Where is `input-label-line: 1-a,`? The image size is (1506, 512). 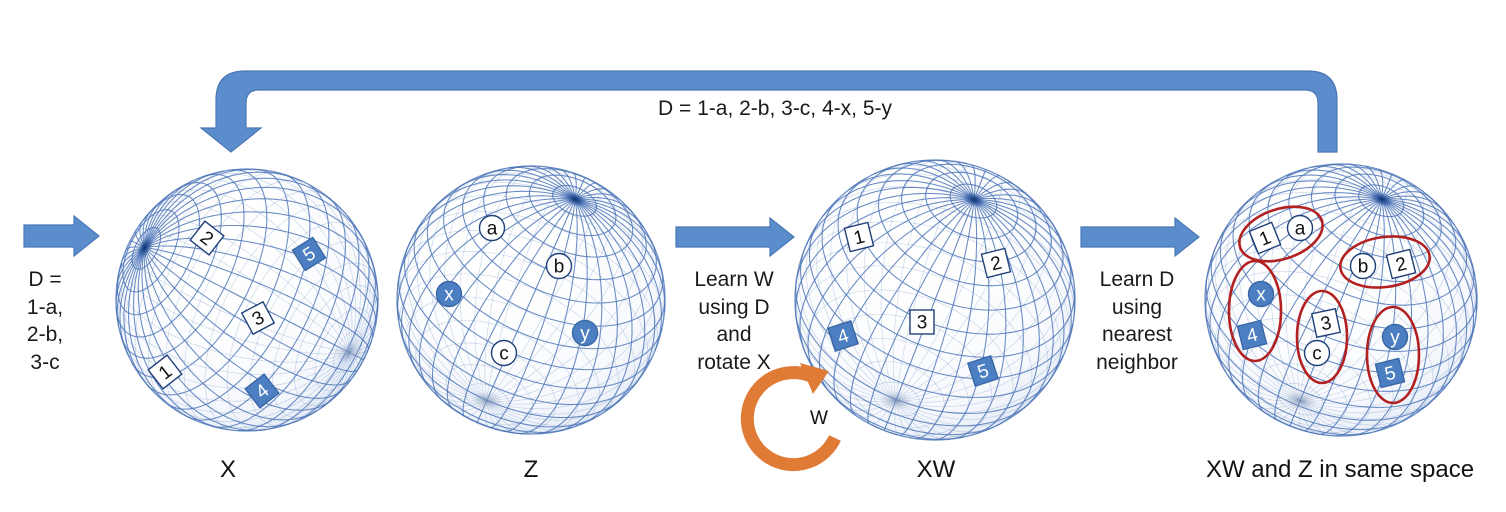 input-label-line: 1-a, is located at coordinates (45, 307).